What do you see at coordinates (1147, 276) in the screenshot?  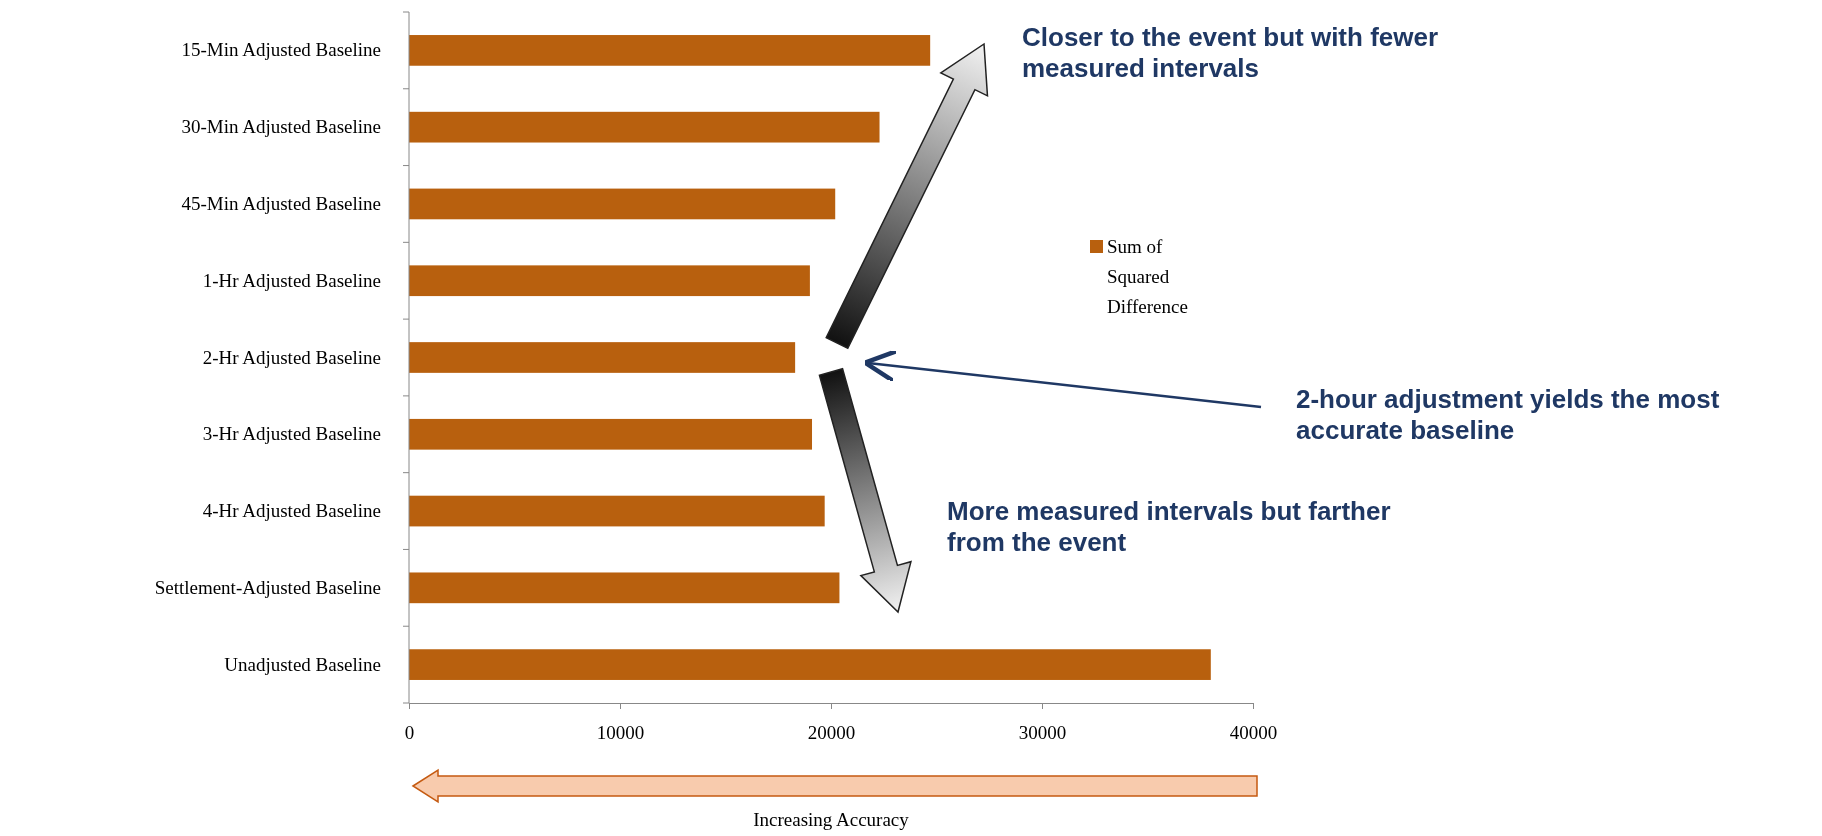 I see `legend-label: Sum of Squared Difference` at bounding box center [1147, 276].